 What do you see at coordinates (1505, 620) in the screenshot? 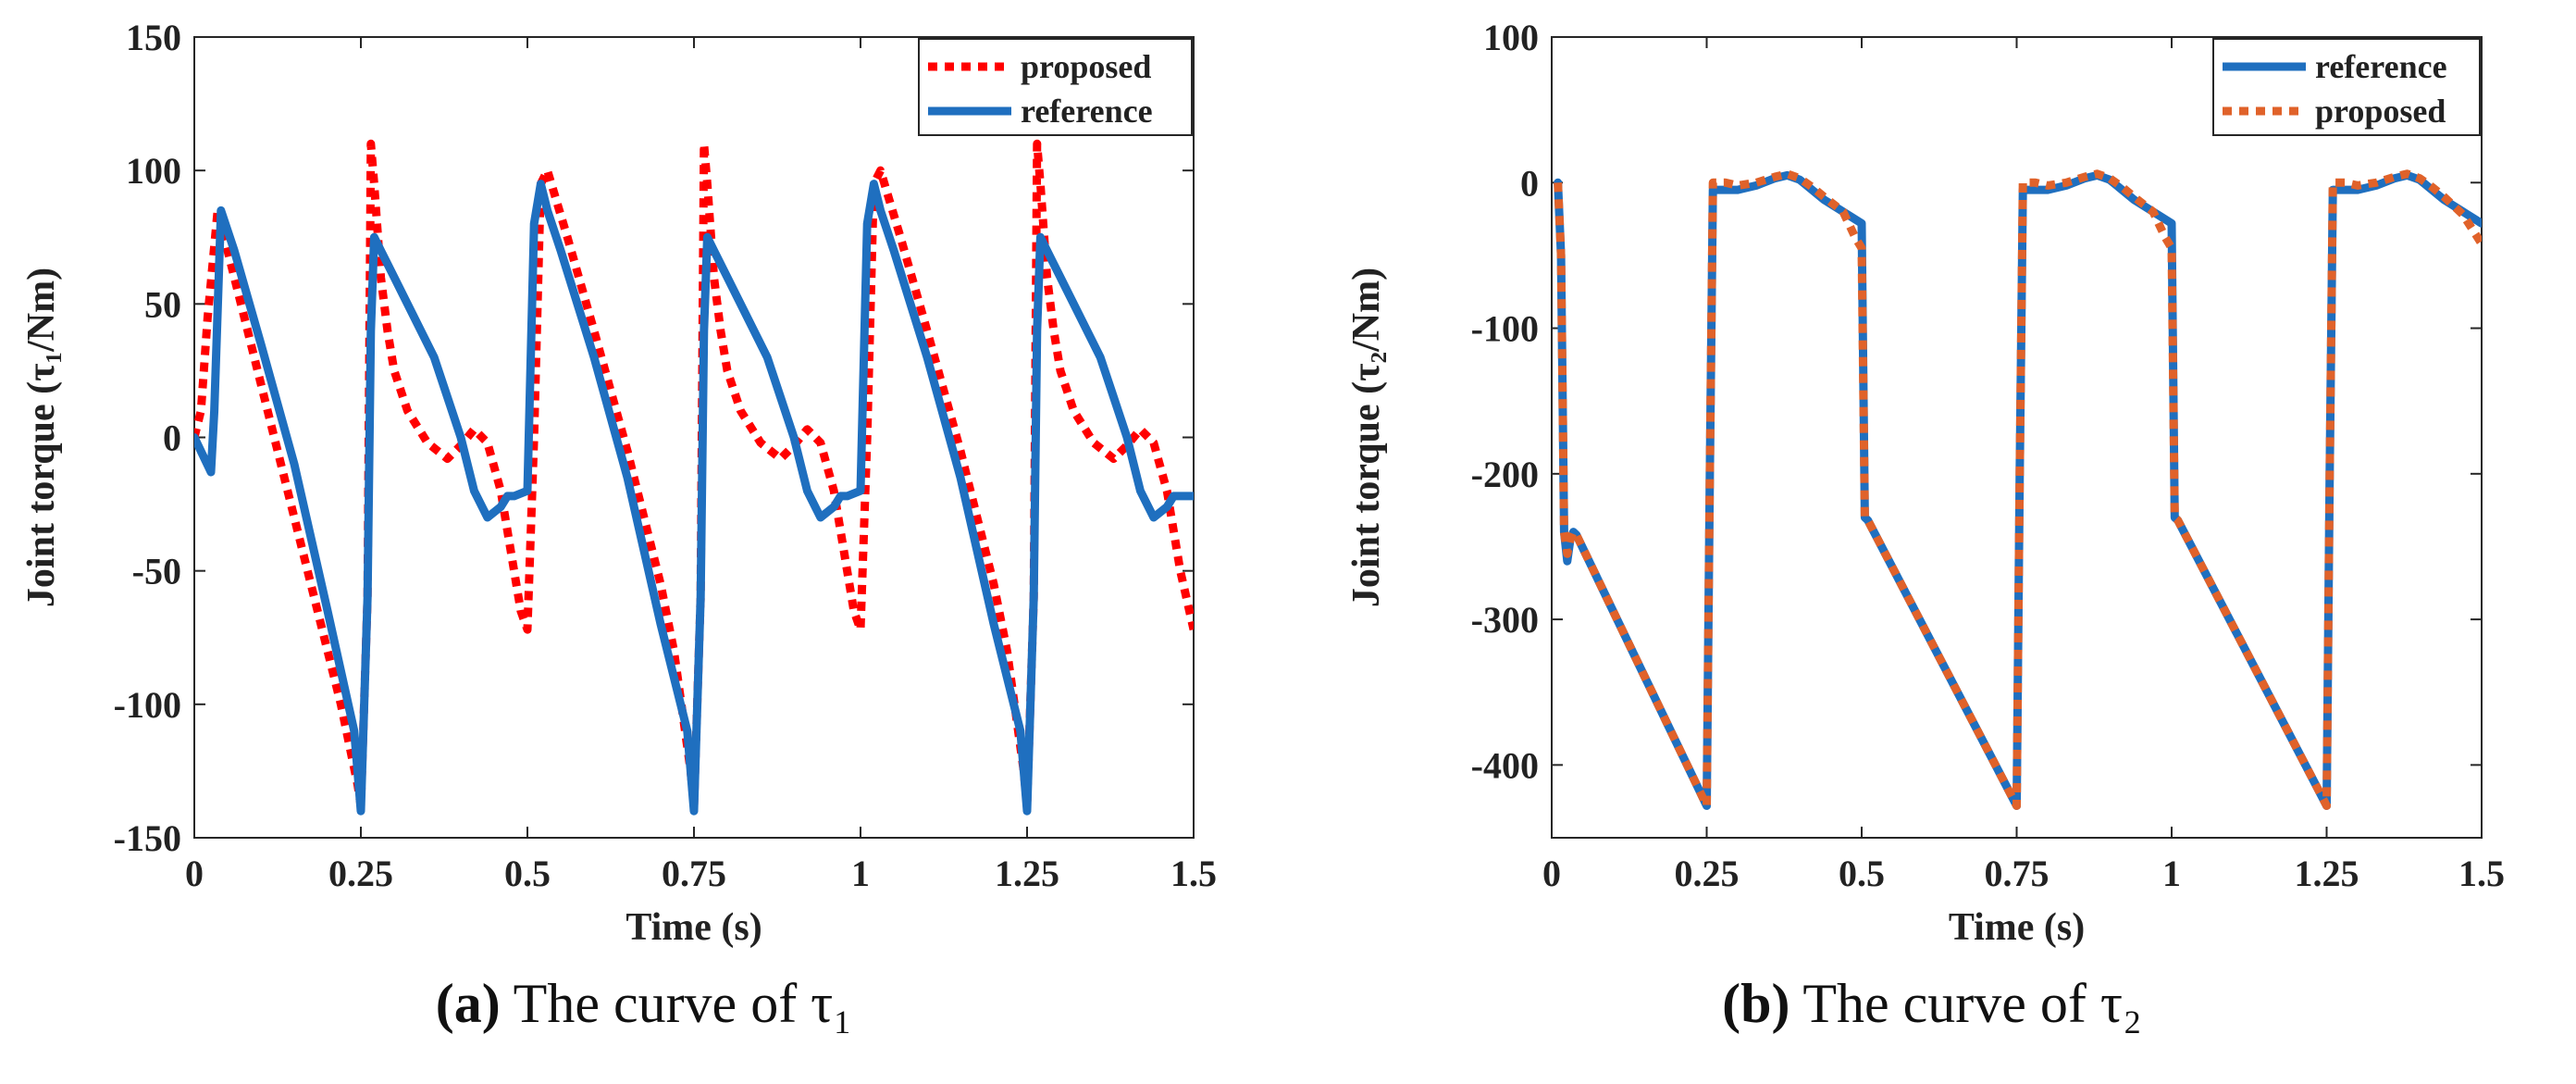
I see `y-tick-label: -300` at bounding box center [1505, 620].